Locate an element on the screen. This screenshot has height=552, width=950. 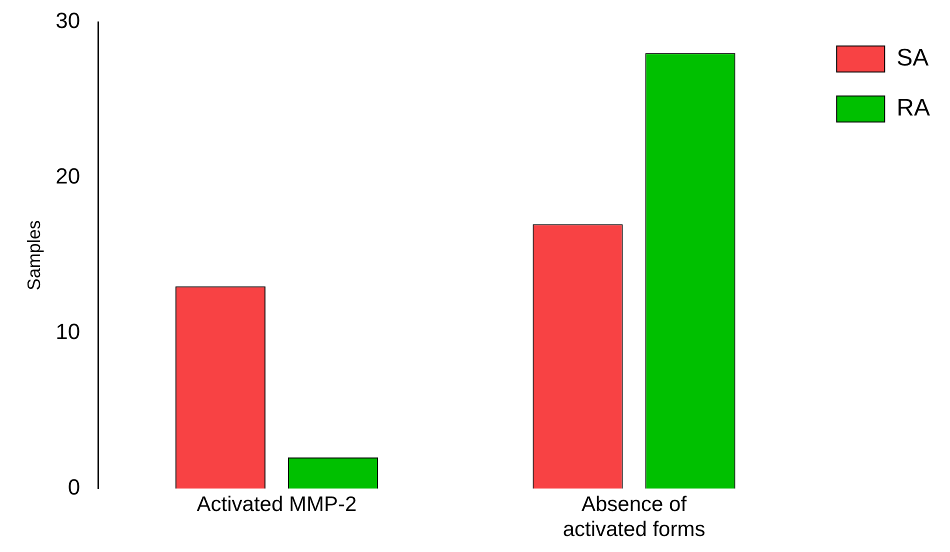
y-axis-title: Samples is located at coordinates (34, 255).